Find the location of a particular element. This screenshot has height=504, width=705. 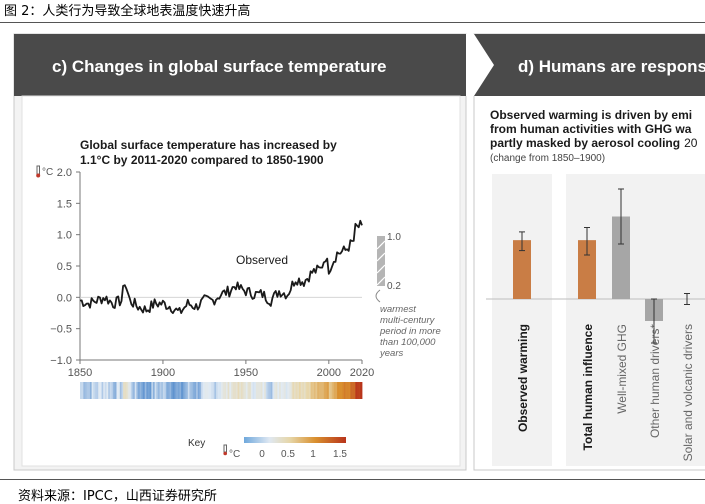

bottom-rule is located at coordinates (352, 479).